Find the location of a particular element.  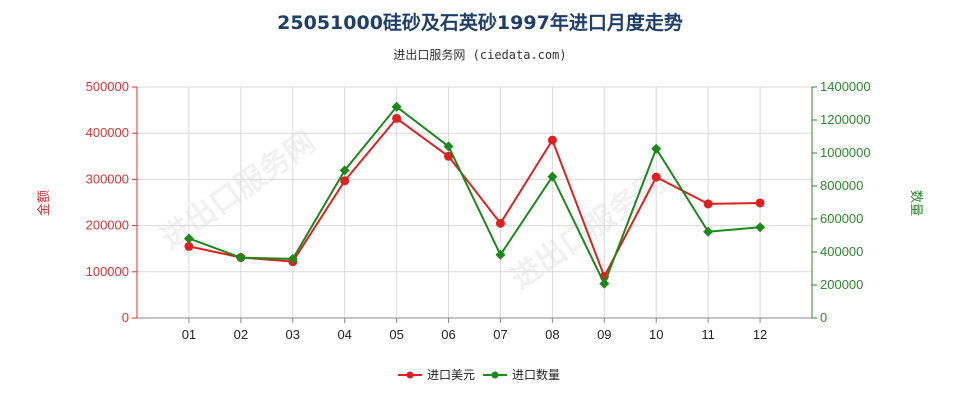

x-tick-label: 10 is located at coordinates (656, 334).